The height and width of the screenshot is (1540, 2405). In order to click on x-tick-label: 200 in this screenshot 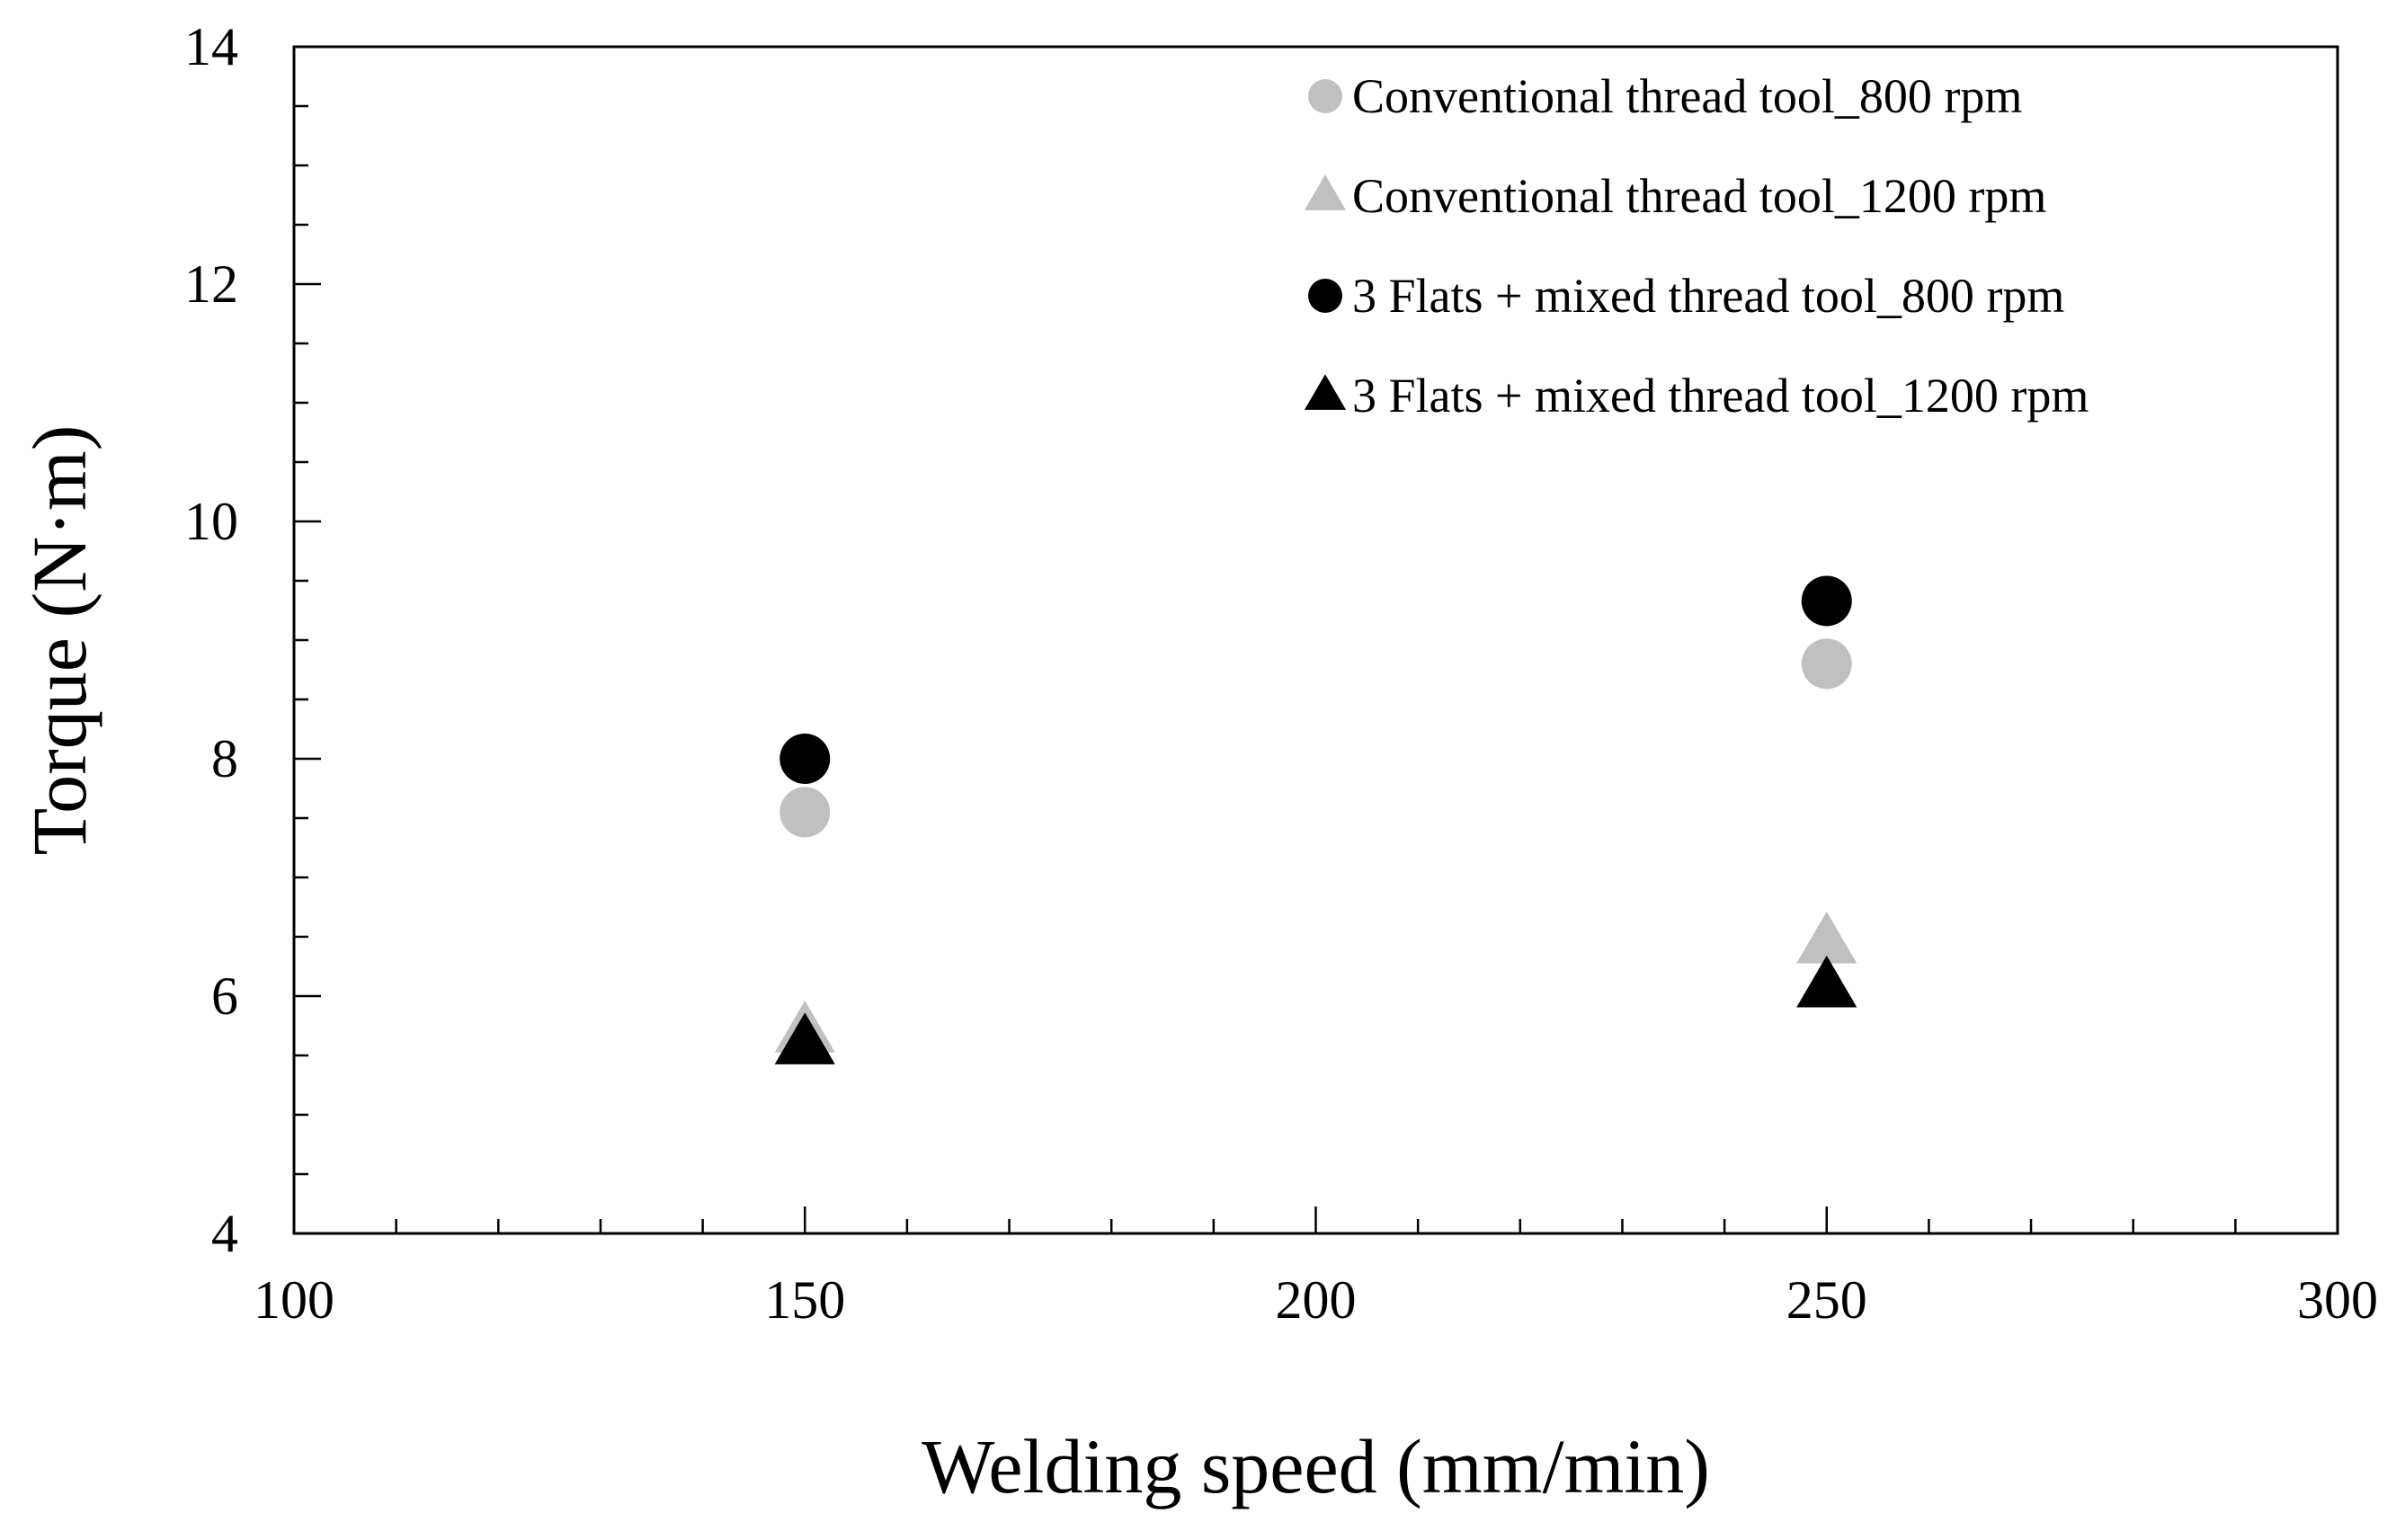, I will do `click(1316, 1300)`.